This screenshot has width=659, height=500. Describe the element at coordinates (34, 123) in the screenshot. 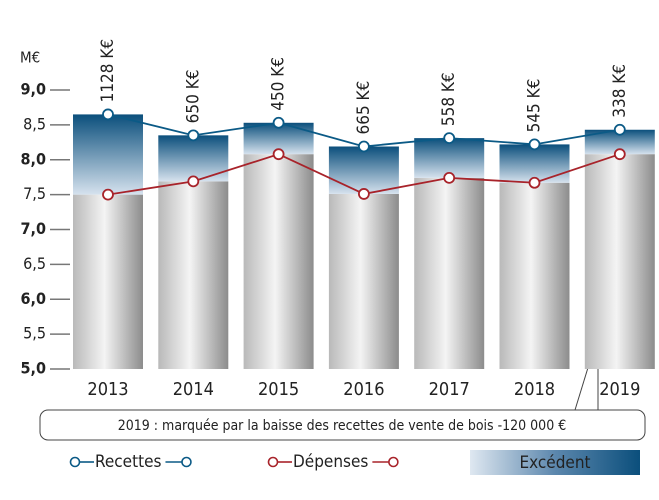

I see `y-tick-label: 8,5` at that location.